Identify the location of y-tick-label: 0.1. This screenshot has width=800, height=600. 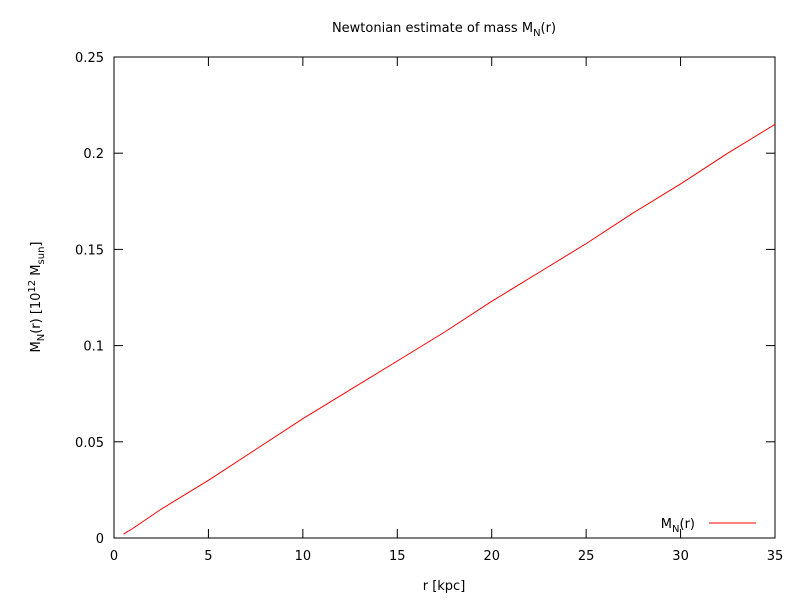
(93, 347).